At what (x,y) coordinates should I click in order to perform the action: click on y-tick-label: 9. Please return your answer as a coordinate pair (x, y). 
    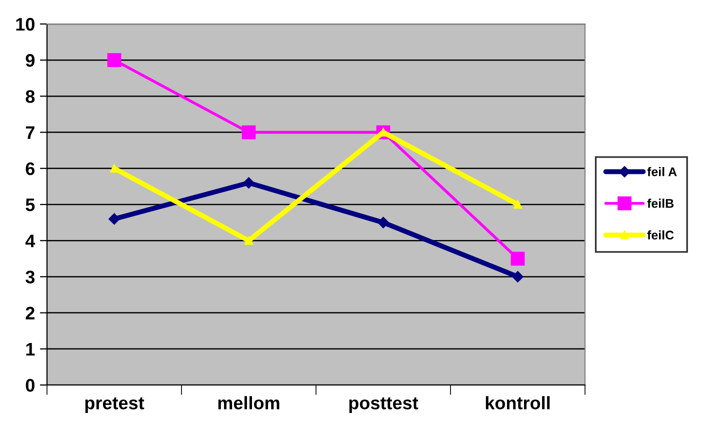
    Looking at the image, I should click on (30, 60).